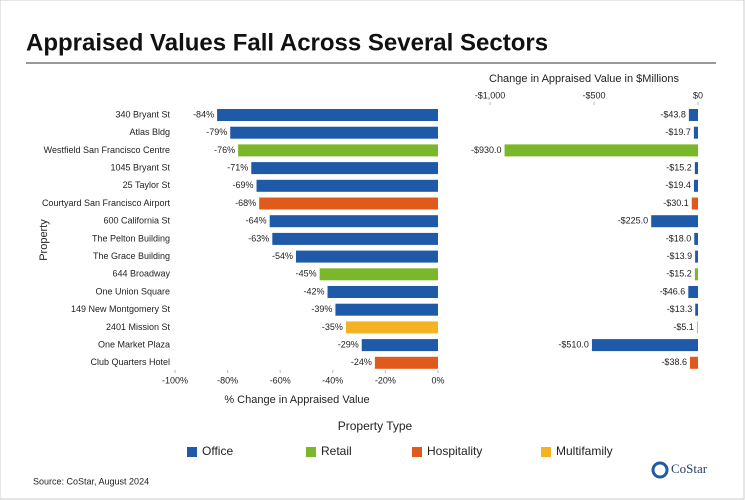 This screenshot has width=745, height=500. I want to click on y-tick-label: 149 New Montgomery St, so click(121, 309).